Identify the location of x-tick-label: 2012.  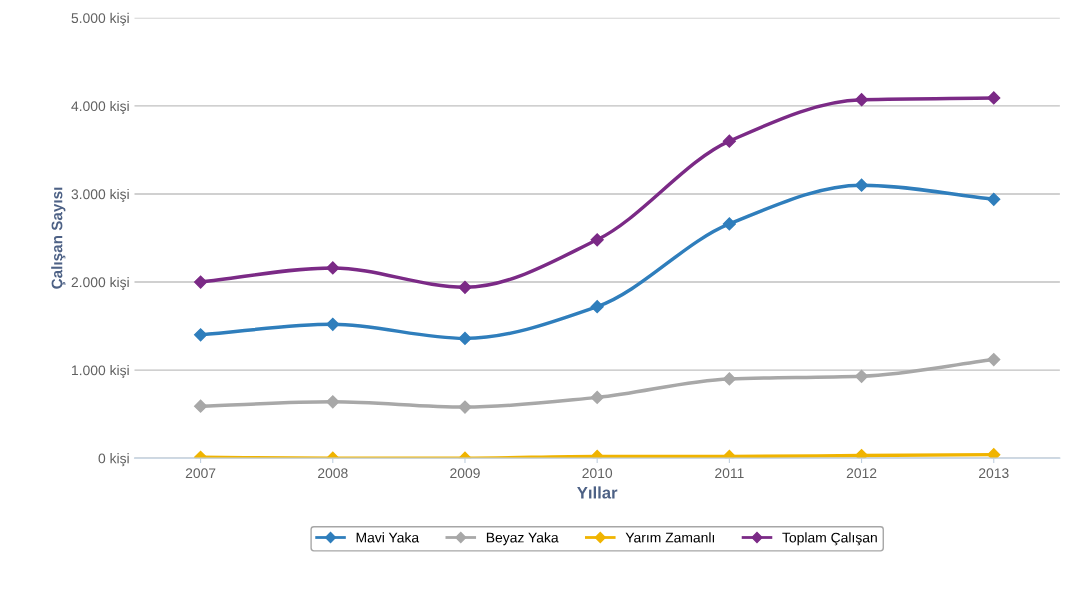
(861, 473).